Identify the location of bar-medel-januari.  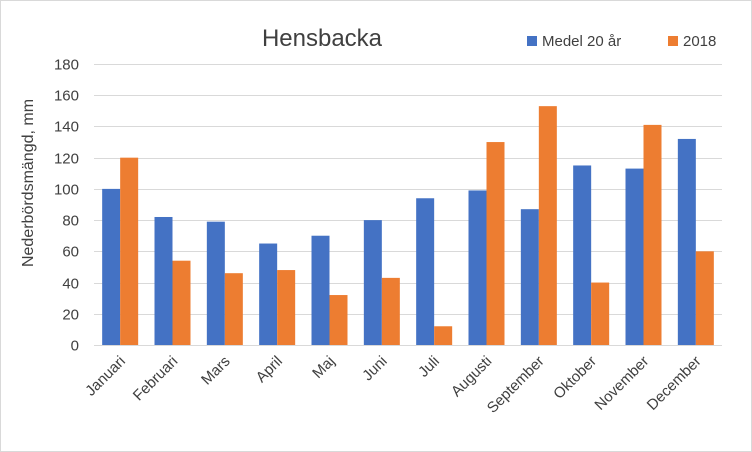
(111, 266).